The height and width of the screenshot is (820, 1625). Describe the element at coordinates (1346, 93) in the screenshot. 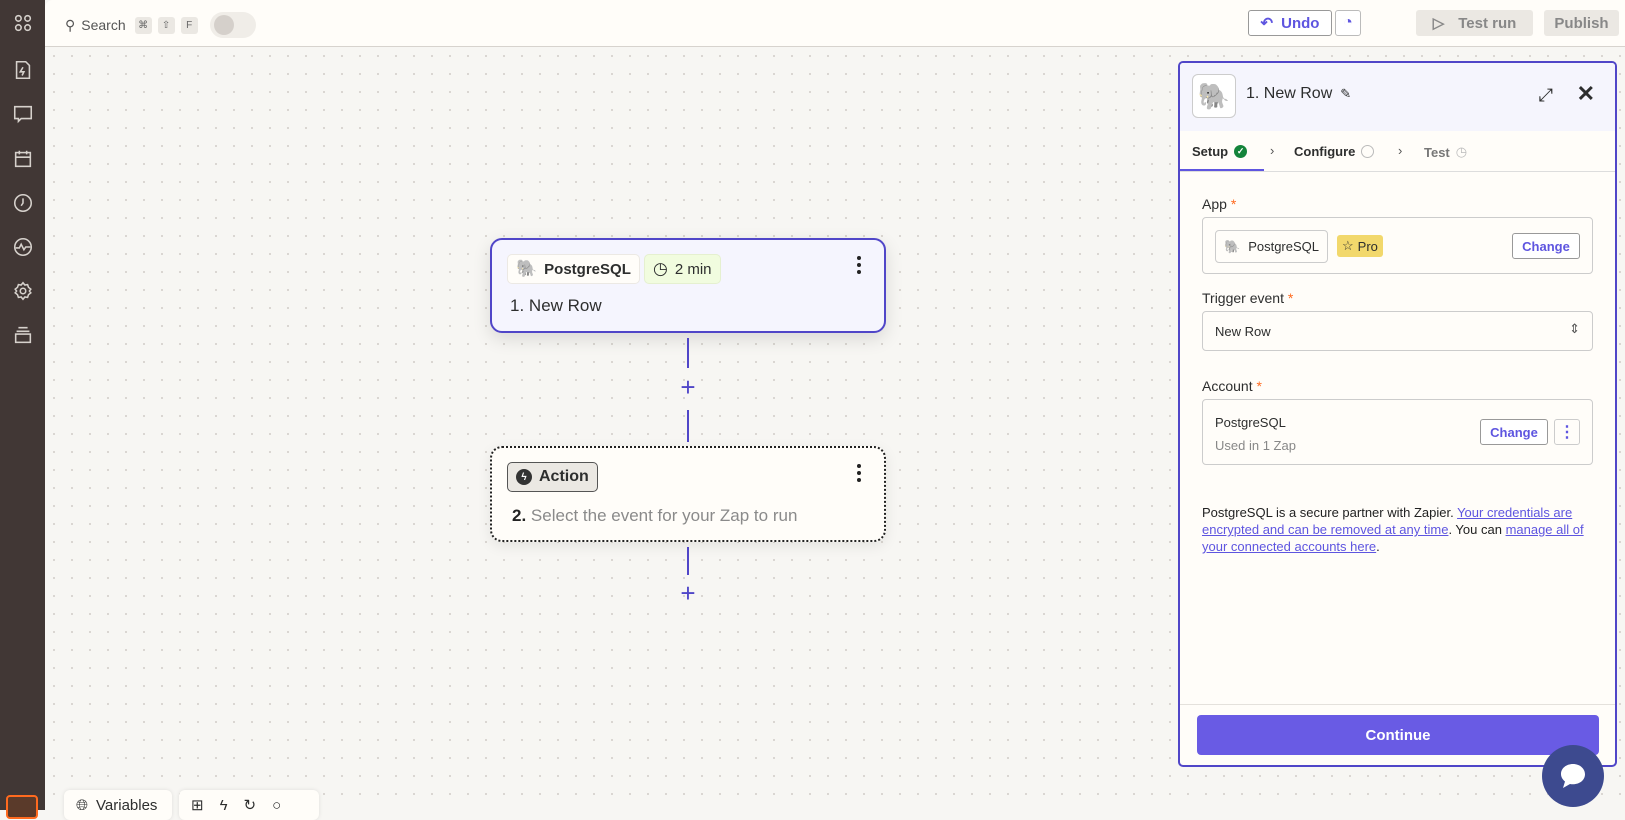

I see `pencil-icon: ✎` at that location.